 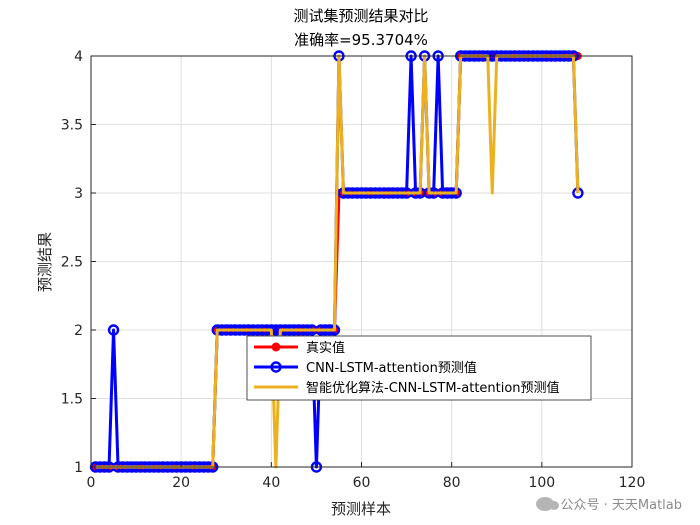 I want to click on x-axis-label: 预测样本, so click(x=361, y=509).